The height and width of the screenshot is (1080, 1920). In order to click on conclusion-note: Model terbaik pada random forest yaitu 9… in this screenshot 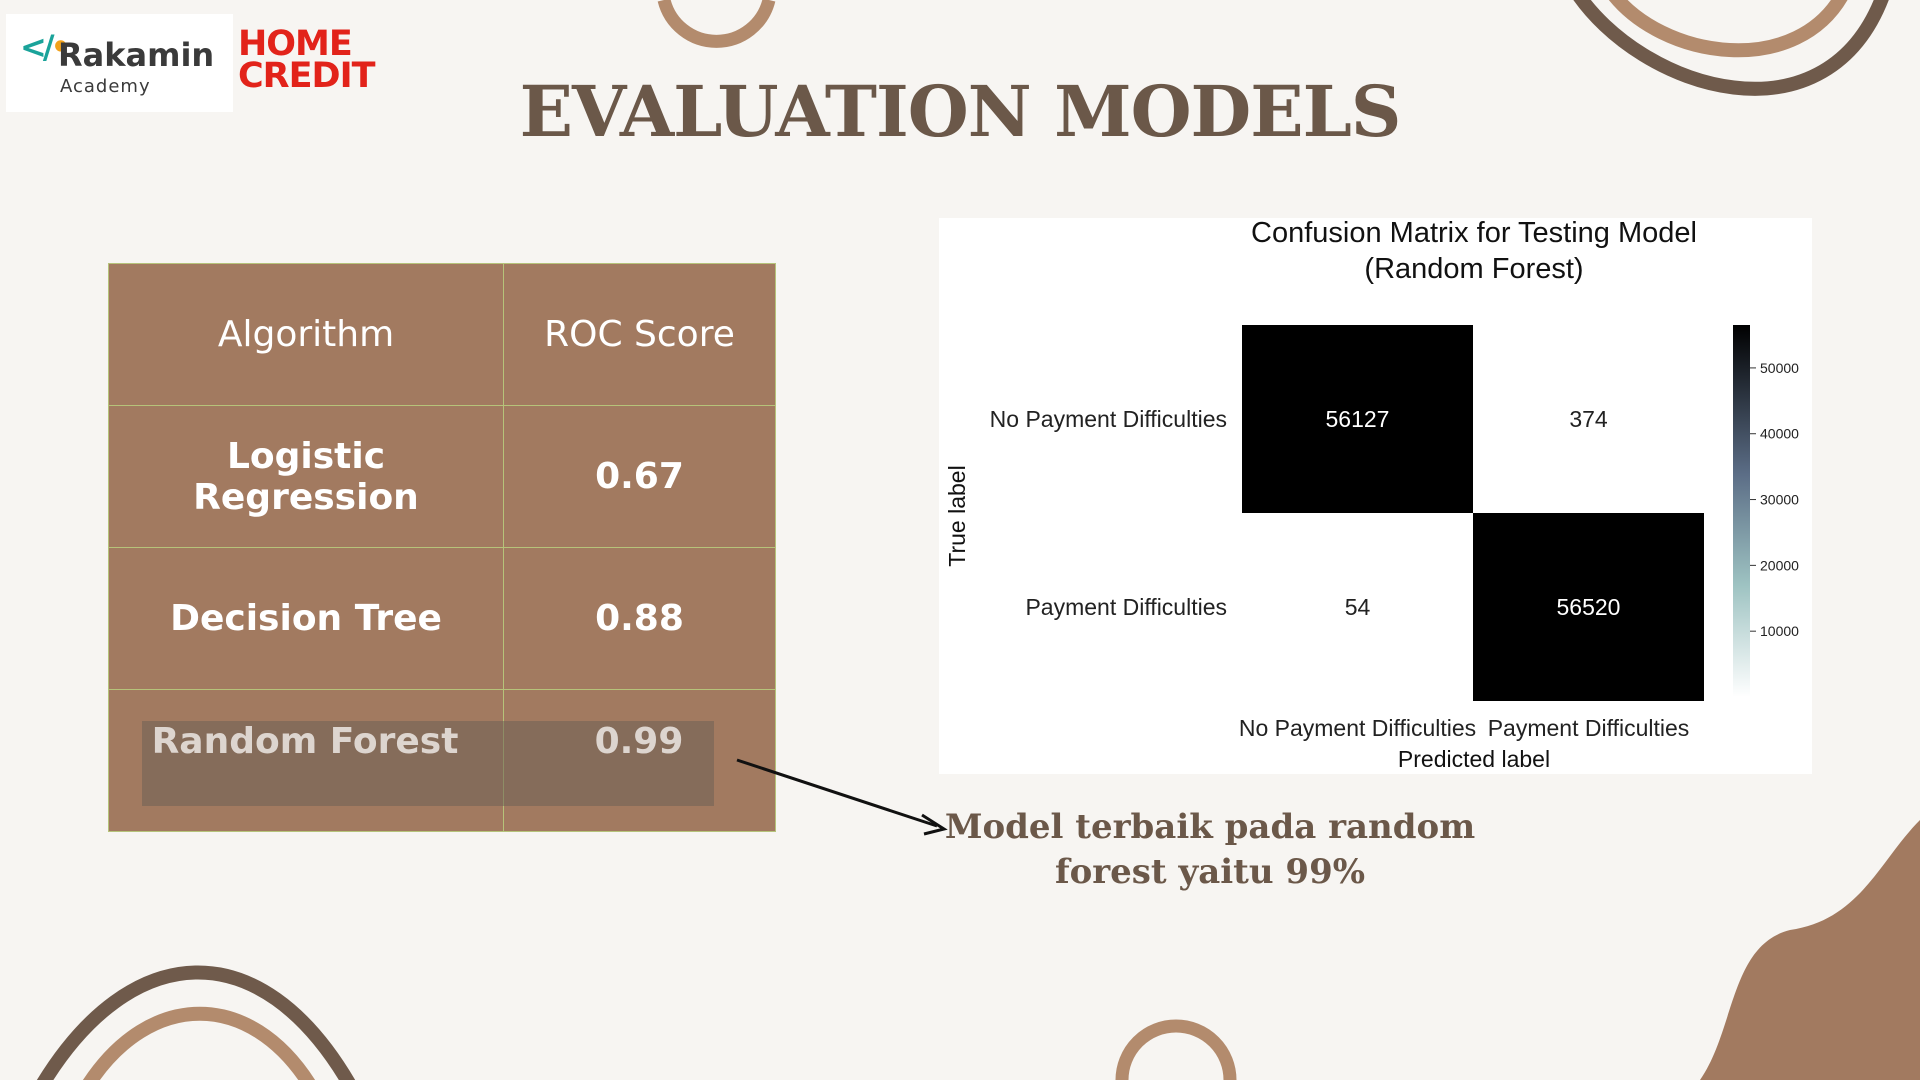, I will do `click(1210, 850)`.